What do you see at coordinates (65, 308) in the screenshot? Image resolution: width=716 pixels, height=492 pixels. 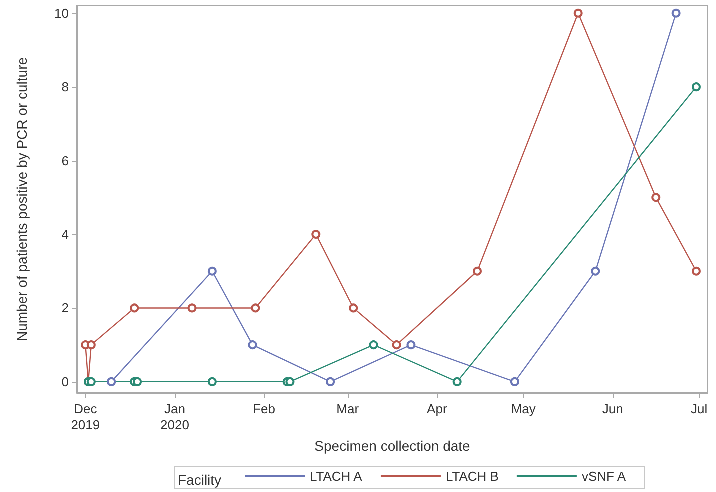 I see `y-tick-label: 2` at bounding box center [65, 308].